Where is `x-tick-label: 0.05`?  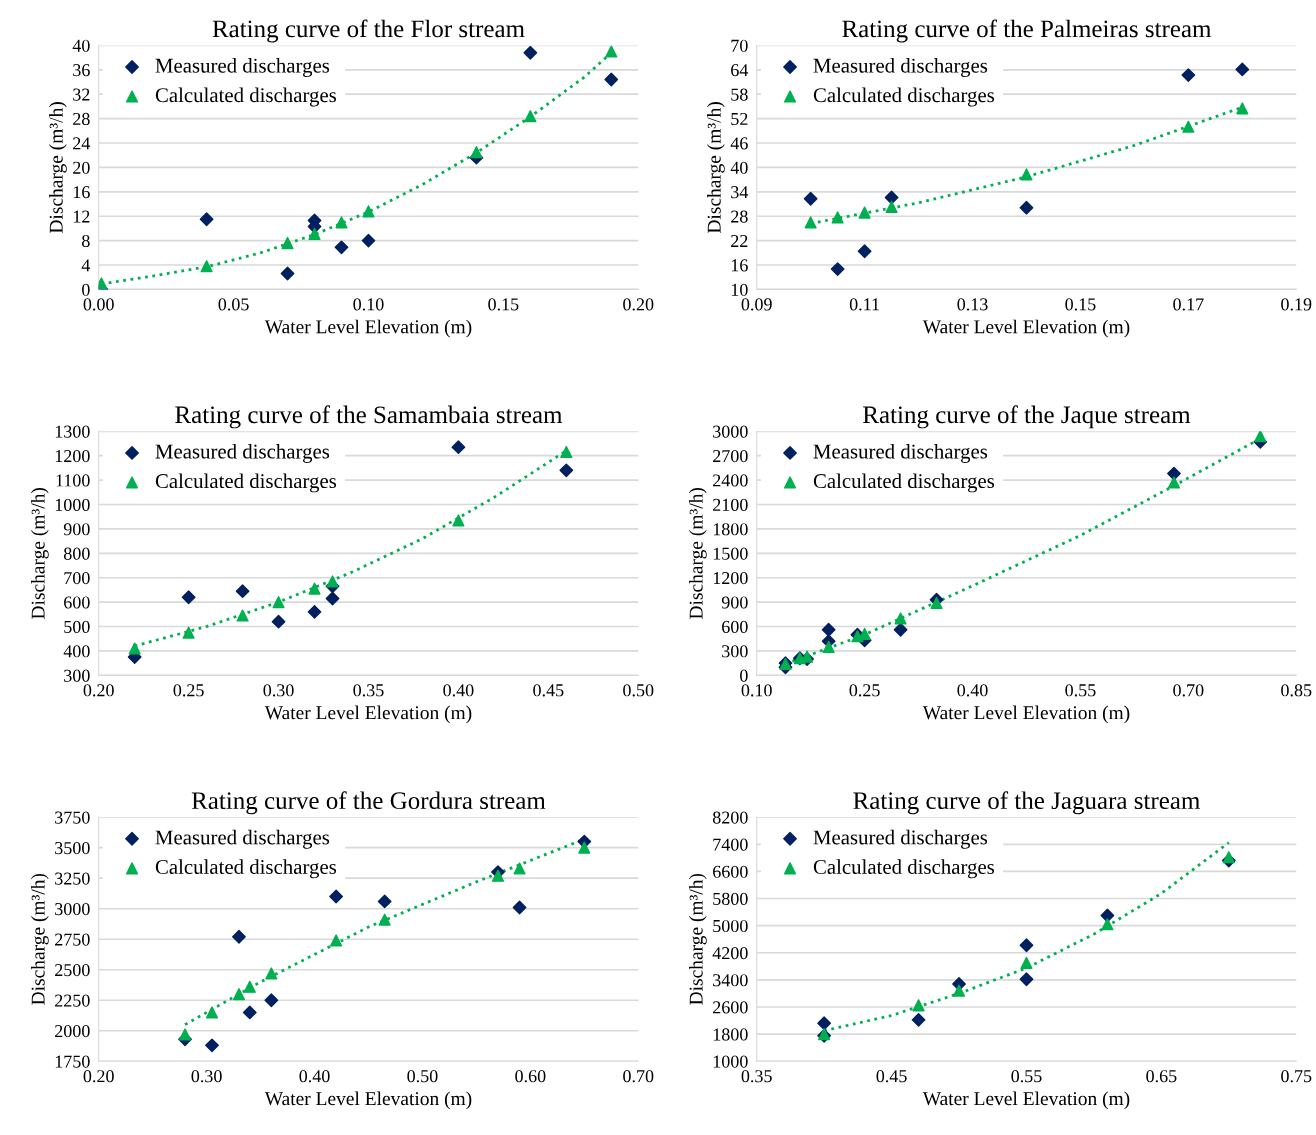
x-tick-label: 0.05 is located at coordinates (233, 304).